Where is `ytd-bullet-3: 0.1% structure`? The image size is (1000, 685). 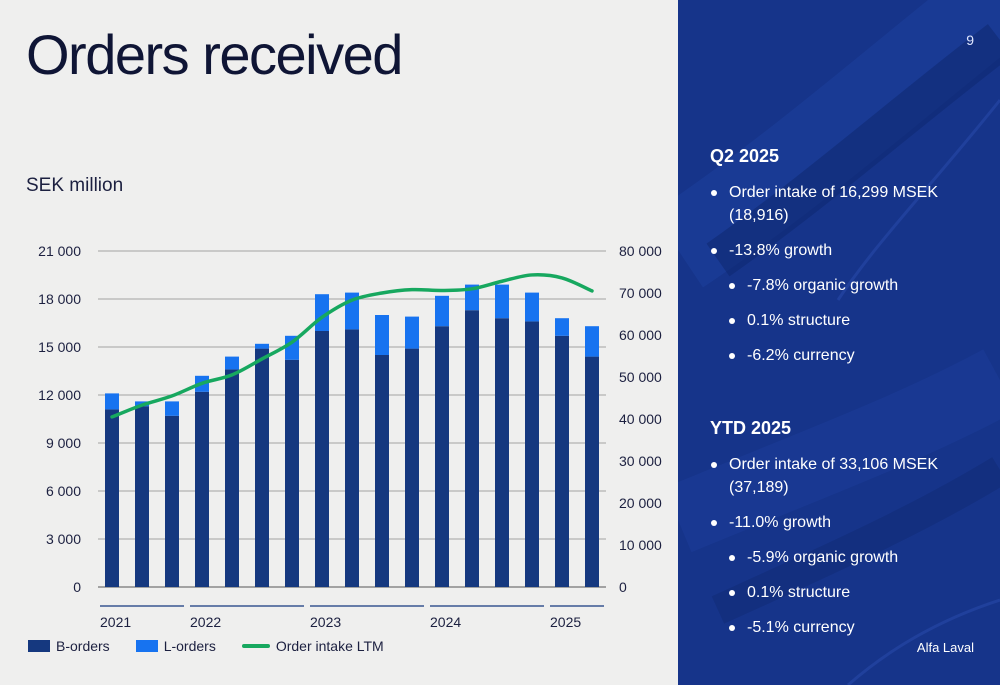 ytd-bullet-3: 0.1% structure is located at coordinates (859, 592).